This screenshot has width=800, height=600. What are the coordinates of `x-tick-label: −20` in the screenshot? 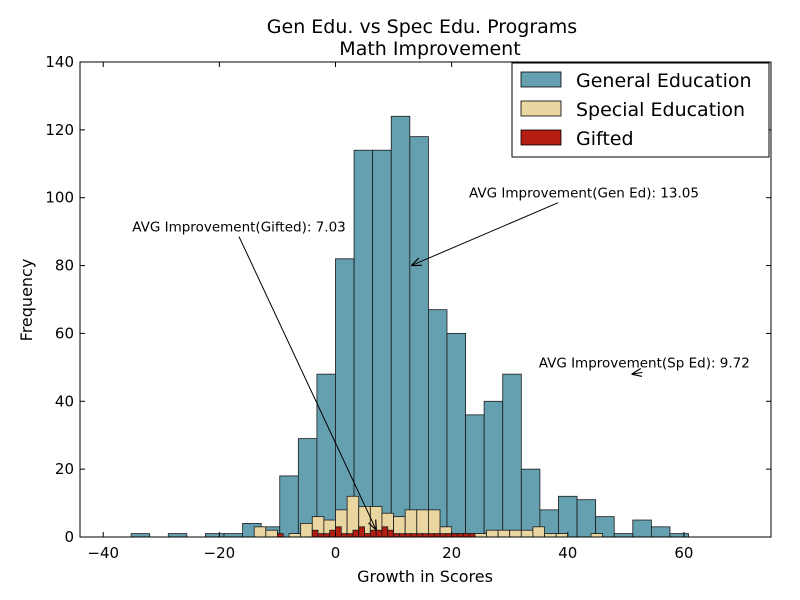 It's located at (220, 553).